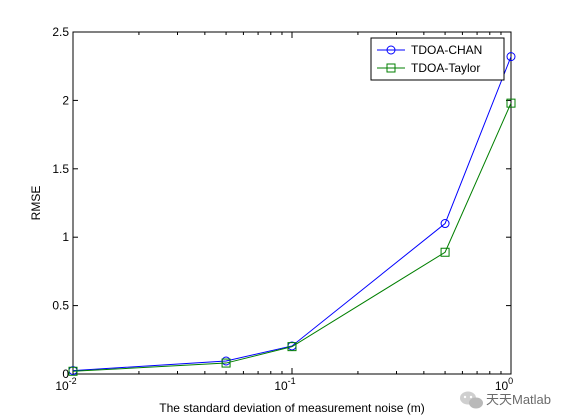 This screenshot has width=561, height=420. I want to click on x-tick-label: 10⁻², so click(65, 384).